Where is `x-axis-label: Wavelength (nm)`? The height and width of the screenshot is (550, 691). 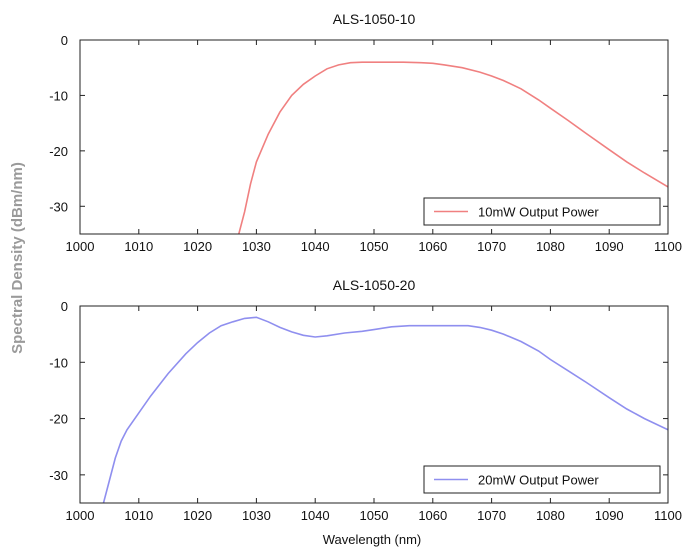 x-axis-label: Wavelength (nm) is located at coordinates (372, 539).